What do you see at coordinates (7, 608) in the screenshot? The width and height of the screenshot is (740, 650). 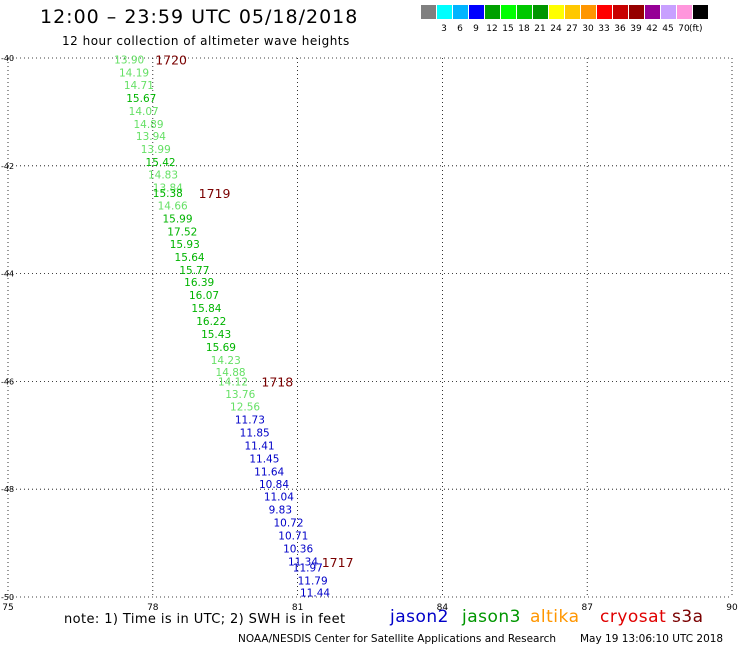 I see `lon-tick-label: 75` at bounding box center [7, 608].